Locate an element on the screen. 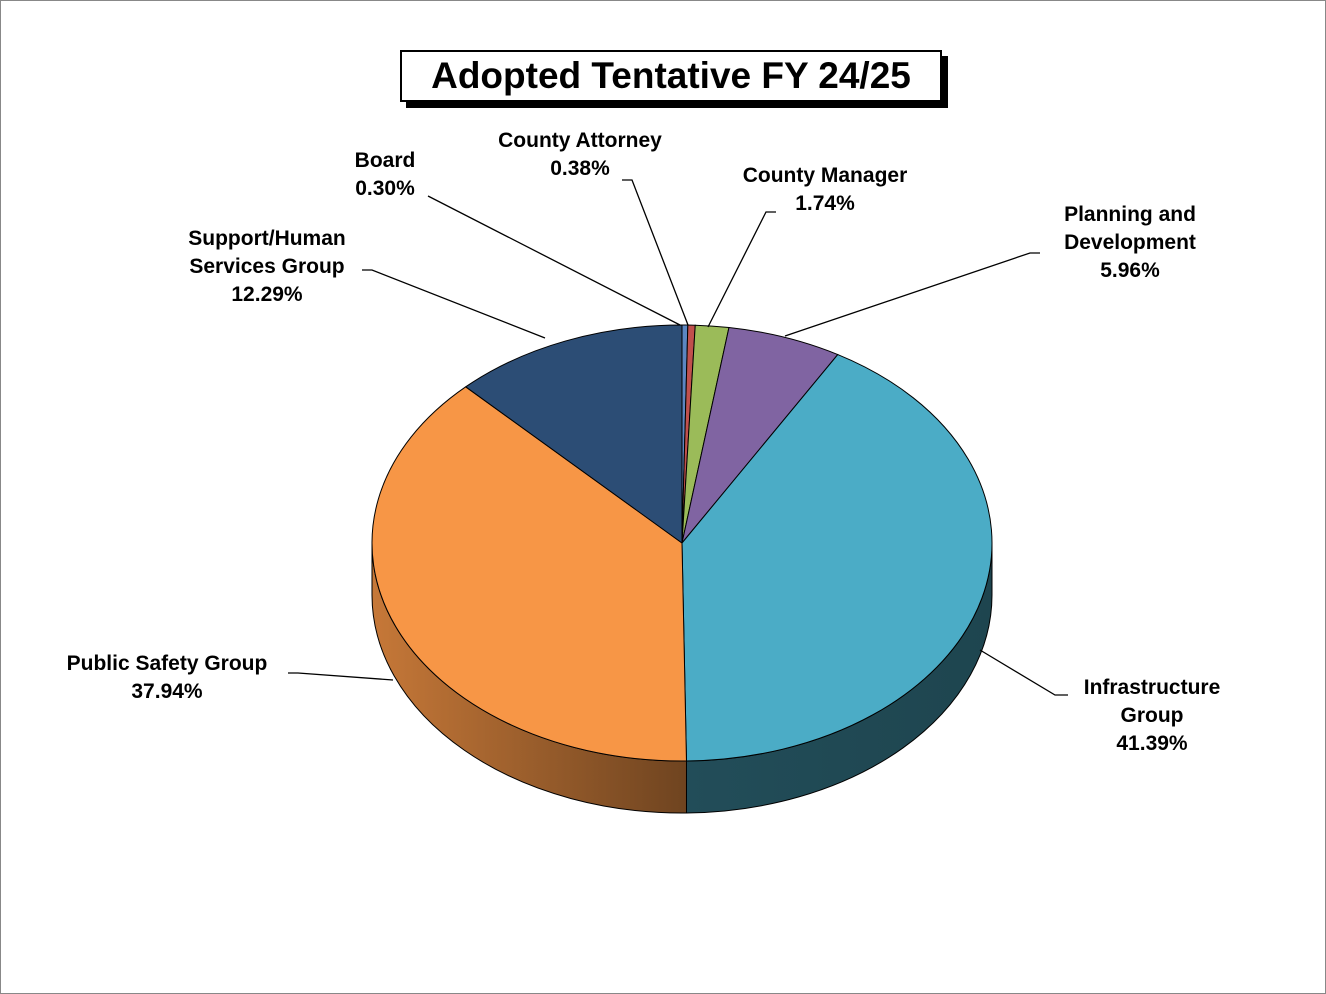  category-label: County Manager is located at coordinates (825, 175).